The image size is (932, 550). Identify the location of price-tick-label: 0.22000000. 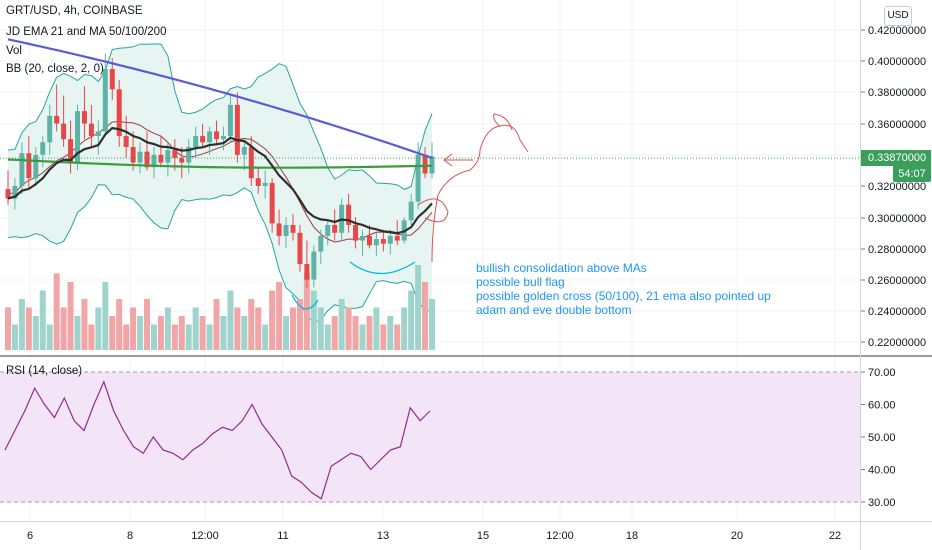
(897, 343).